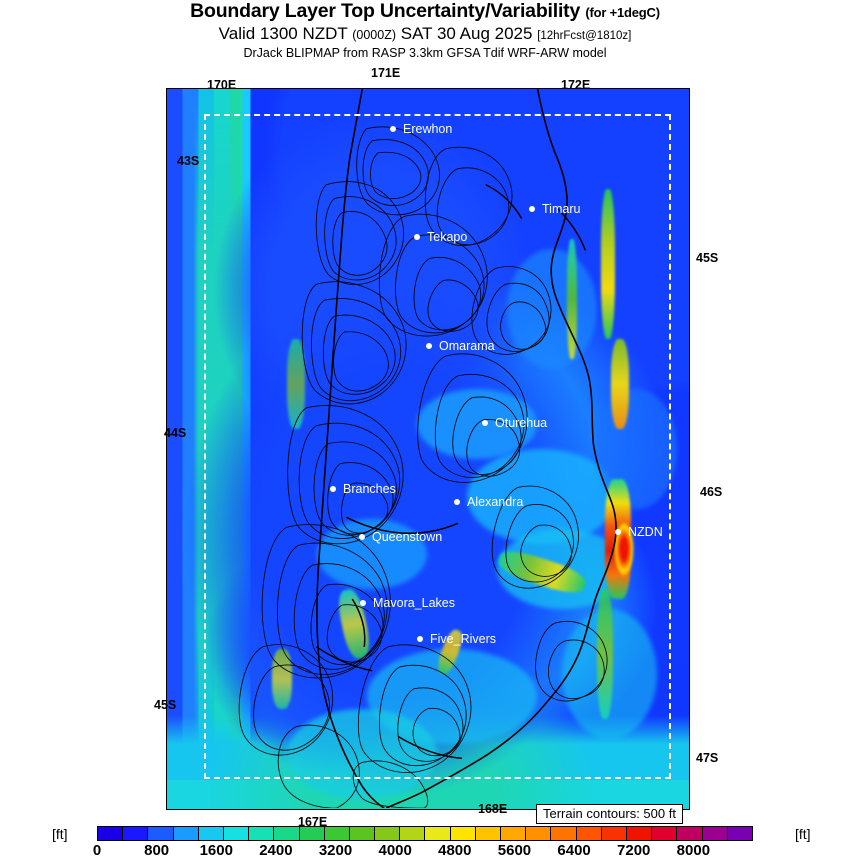  I want to click on place-label: NZDN, so click(645, 532).